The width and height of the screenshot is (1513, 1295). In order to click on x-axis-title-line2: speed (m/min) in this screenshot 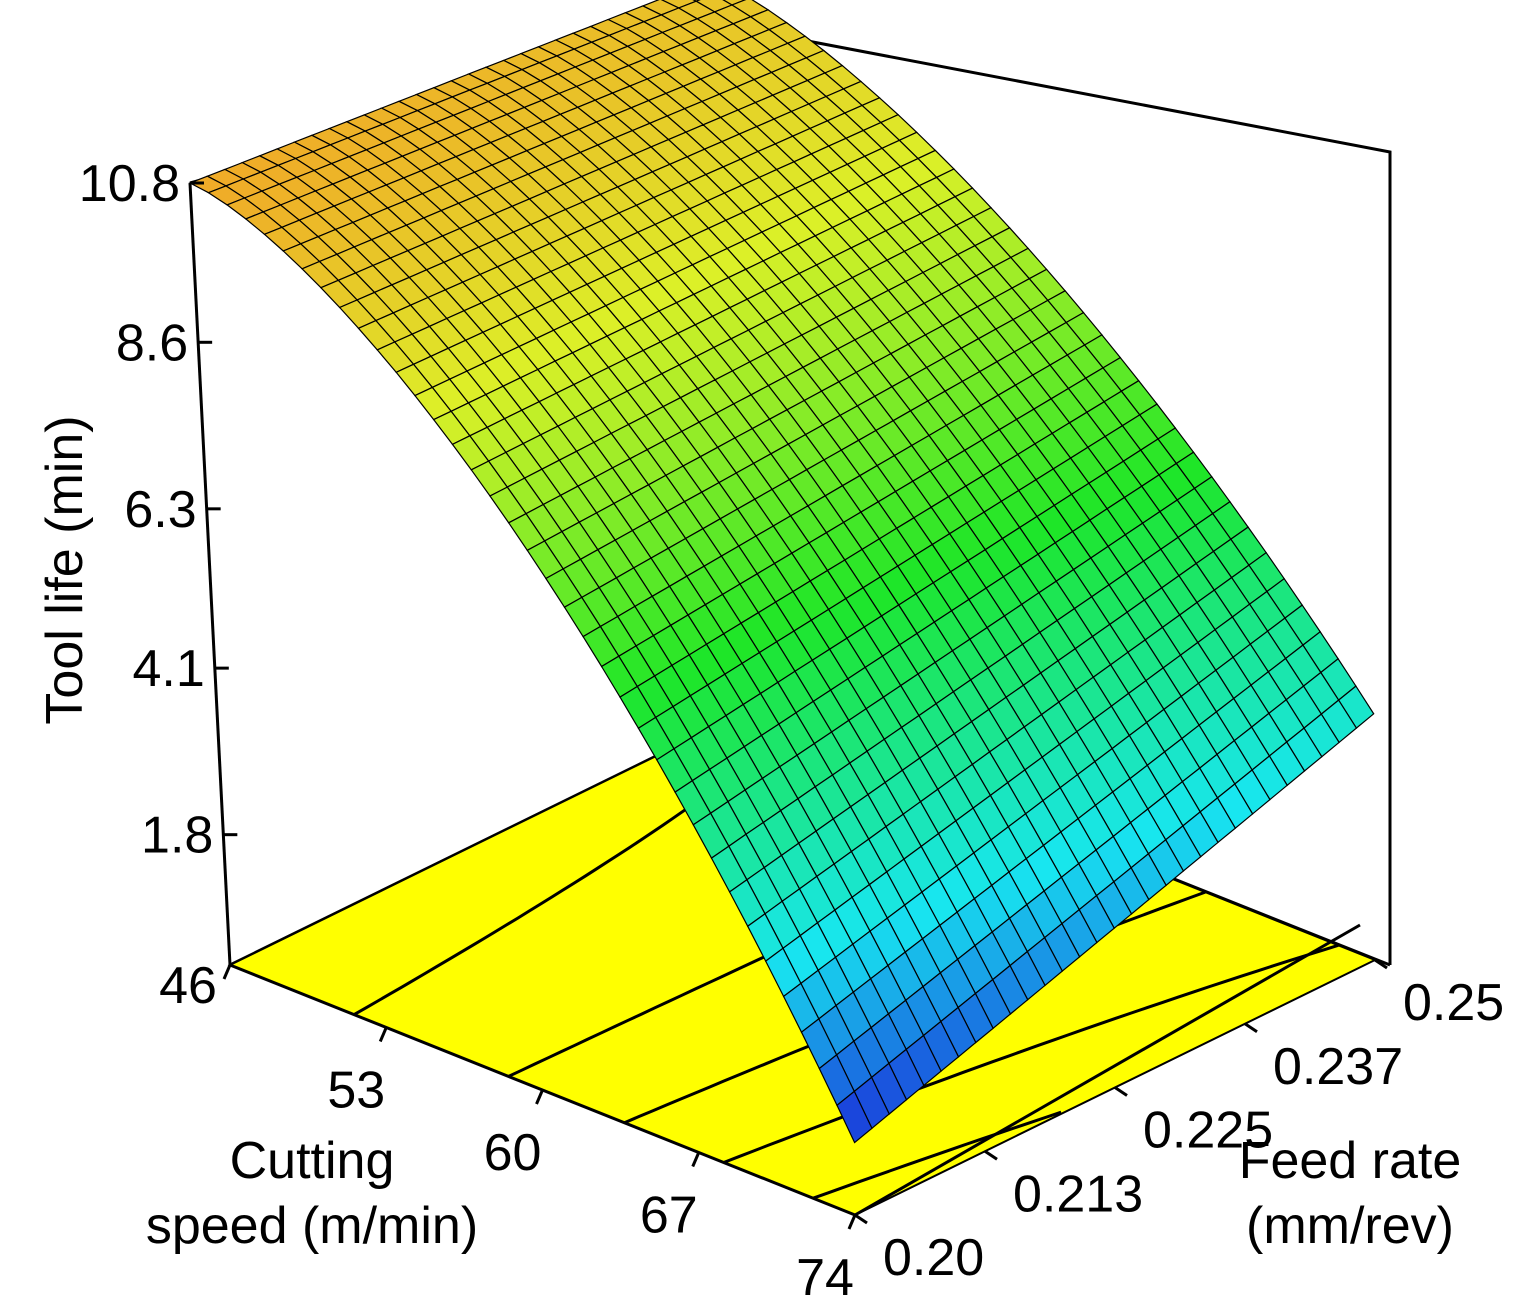, I will do `click(312, 1226)`.